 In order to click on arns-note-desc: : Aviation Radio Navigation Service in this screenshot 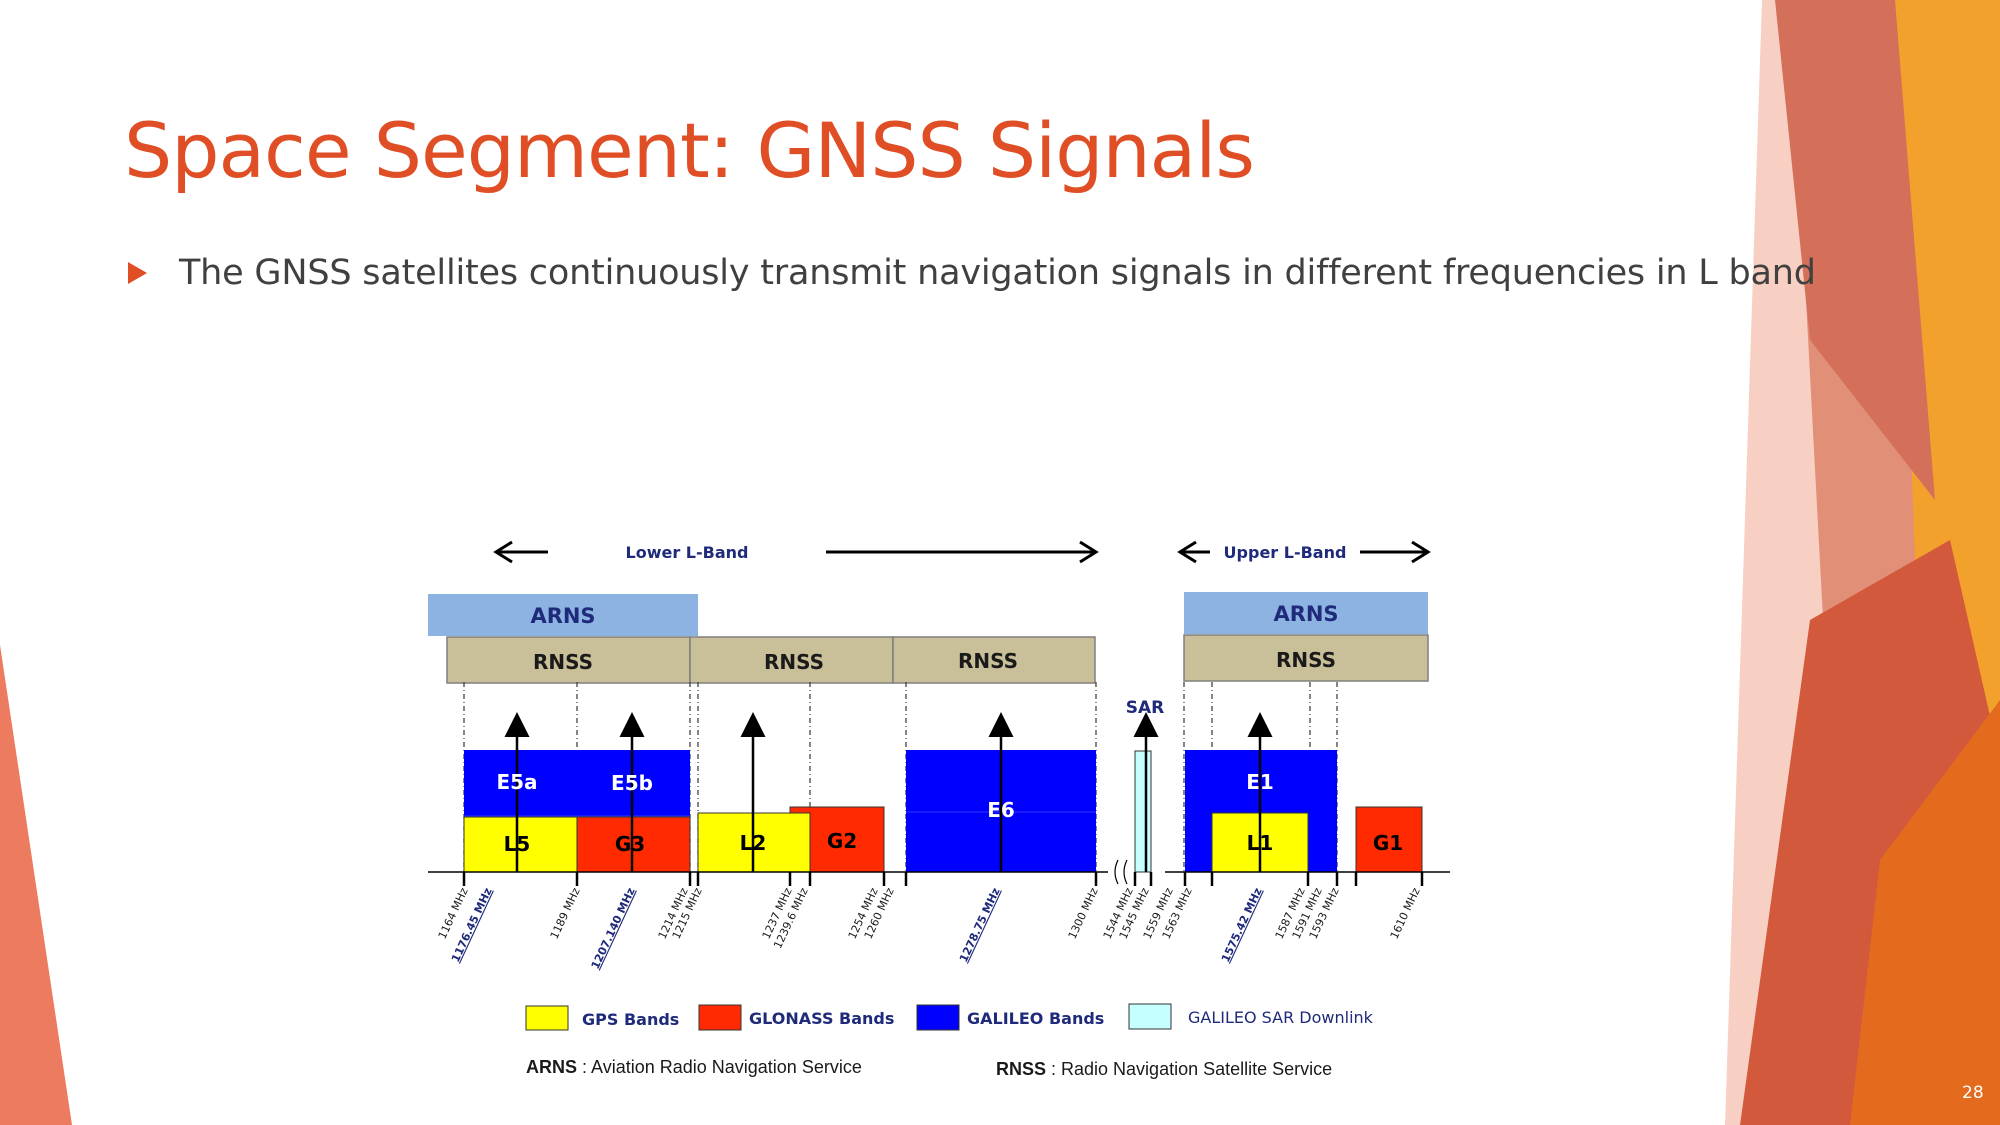, I will do `click(719, 1067)`.